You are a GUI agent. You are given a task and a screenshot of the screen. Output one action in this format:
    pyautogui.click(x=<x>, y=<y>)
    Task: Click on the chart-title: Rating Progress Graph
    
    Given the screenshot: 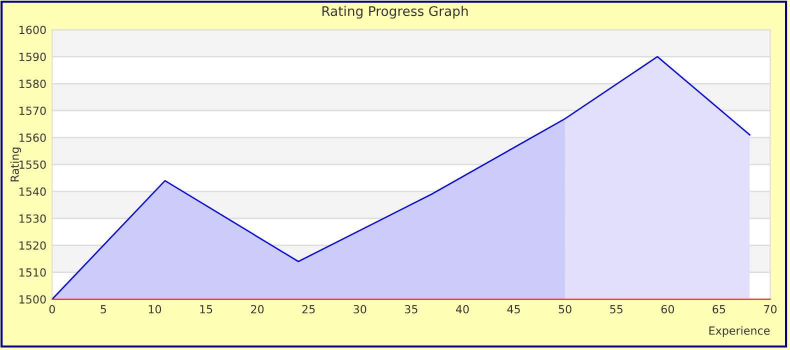 What is the action you would take?
    pyautogui.click(x=395, y=12)
    